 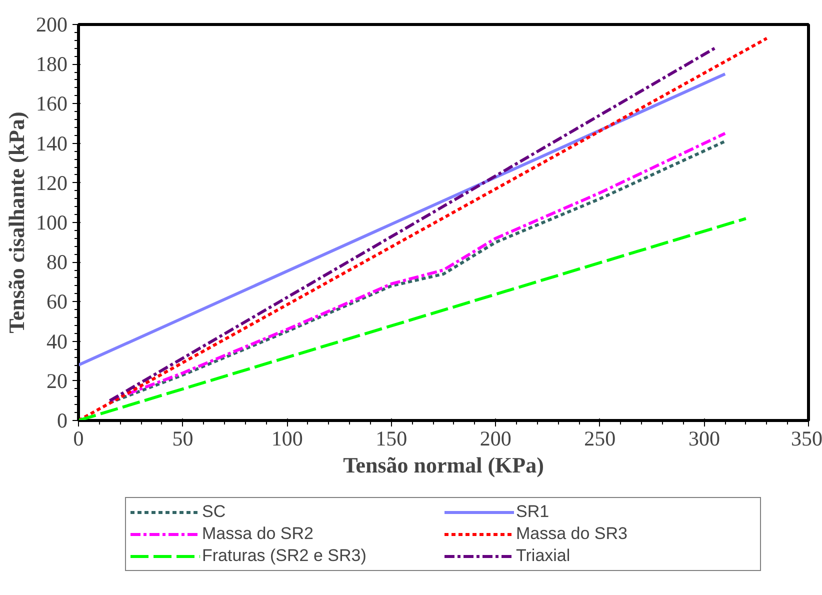 I want to click on legend-label: Massa do SR2, so click(x=258, y=534).